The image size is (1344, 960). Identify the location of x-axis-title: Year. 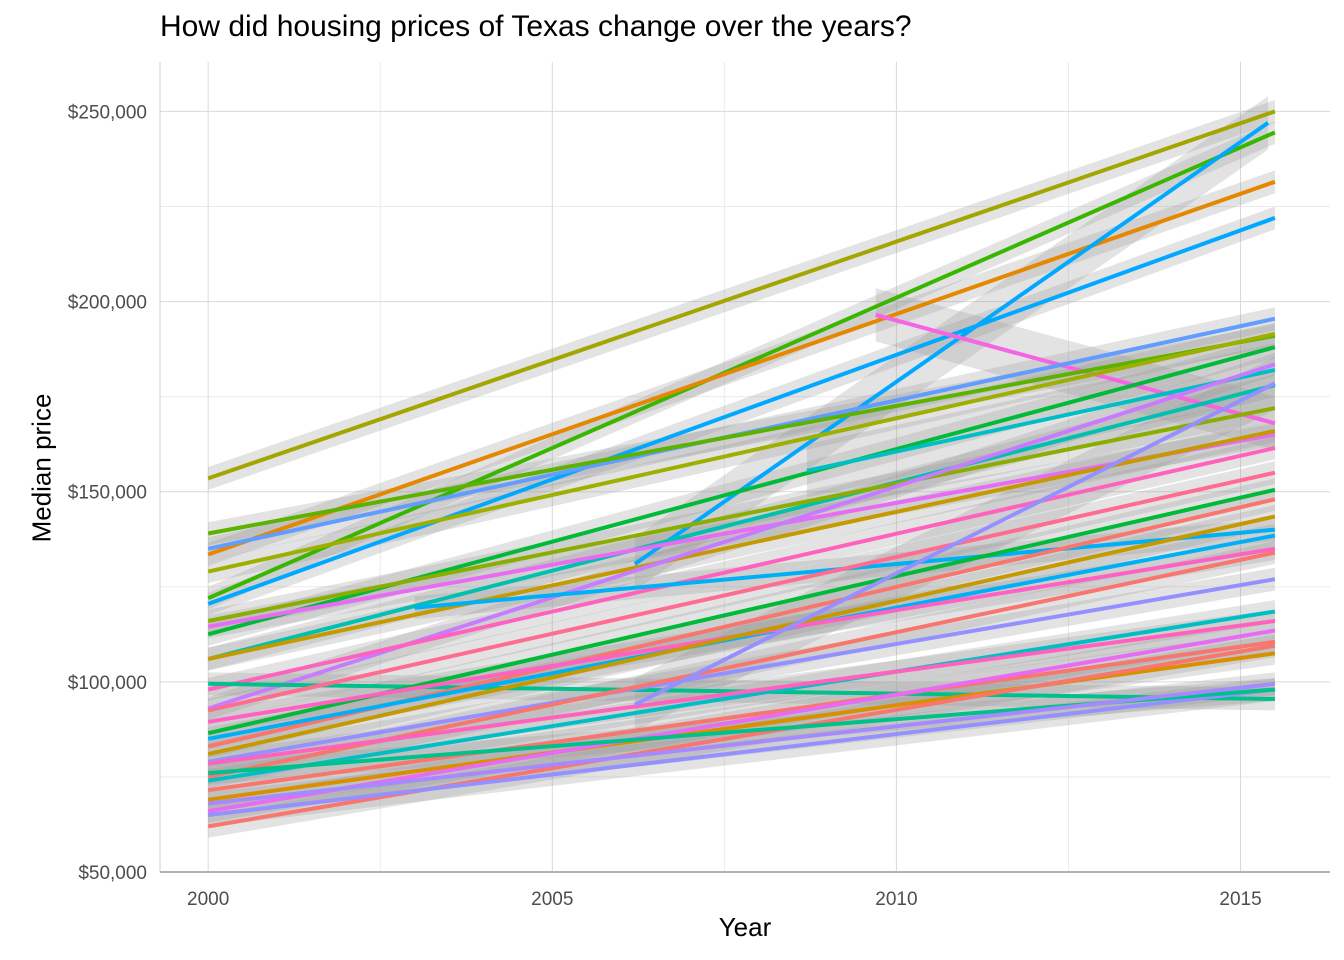
(745, 927).